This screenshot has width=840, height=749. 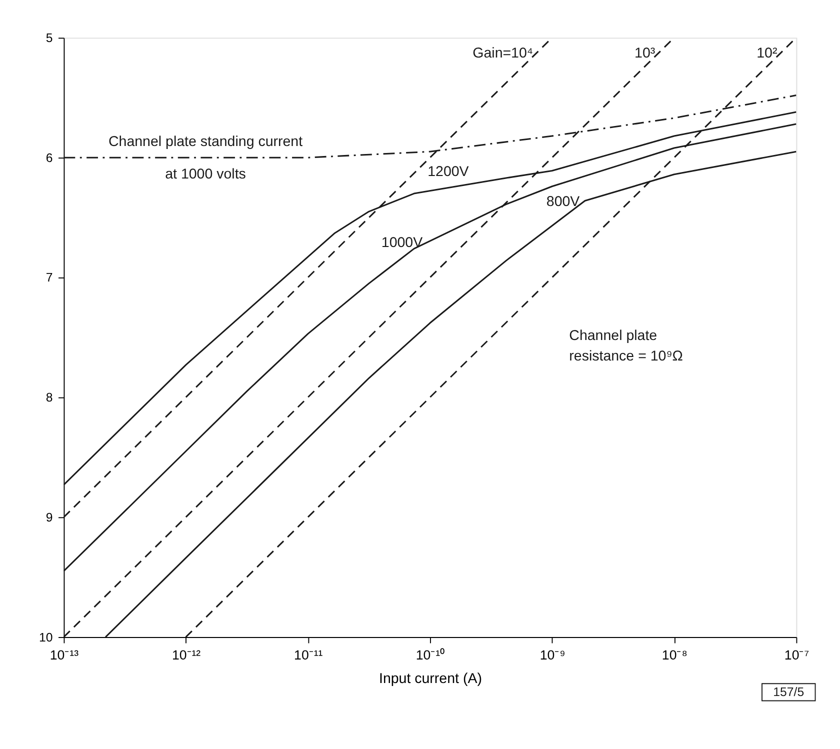 I want to click on y-tick-label: 8, so click(x=49, y=397).